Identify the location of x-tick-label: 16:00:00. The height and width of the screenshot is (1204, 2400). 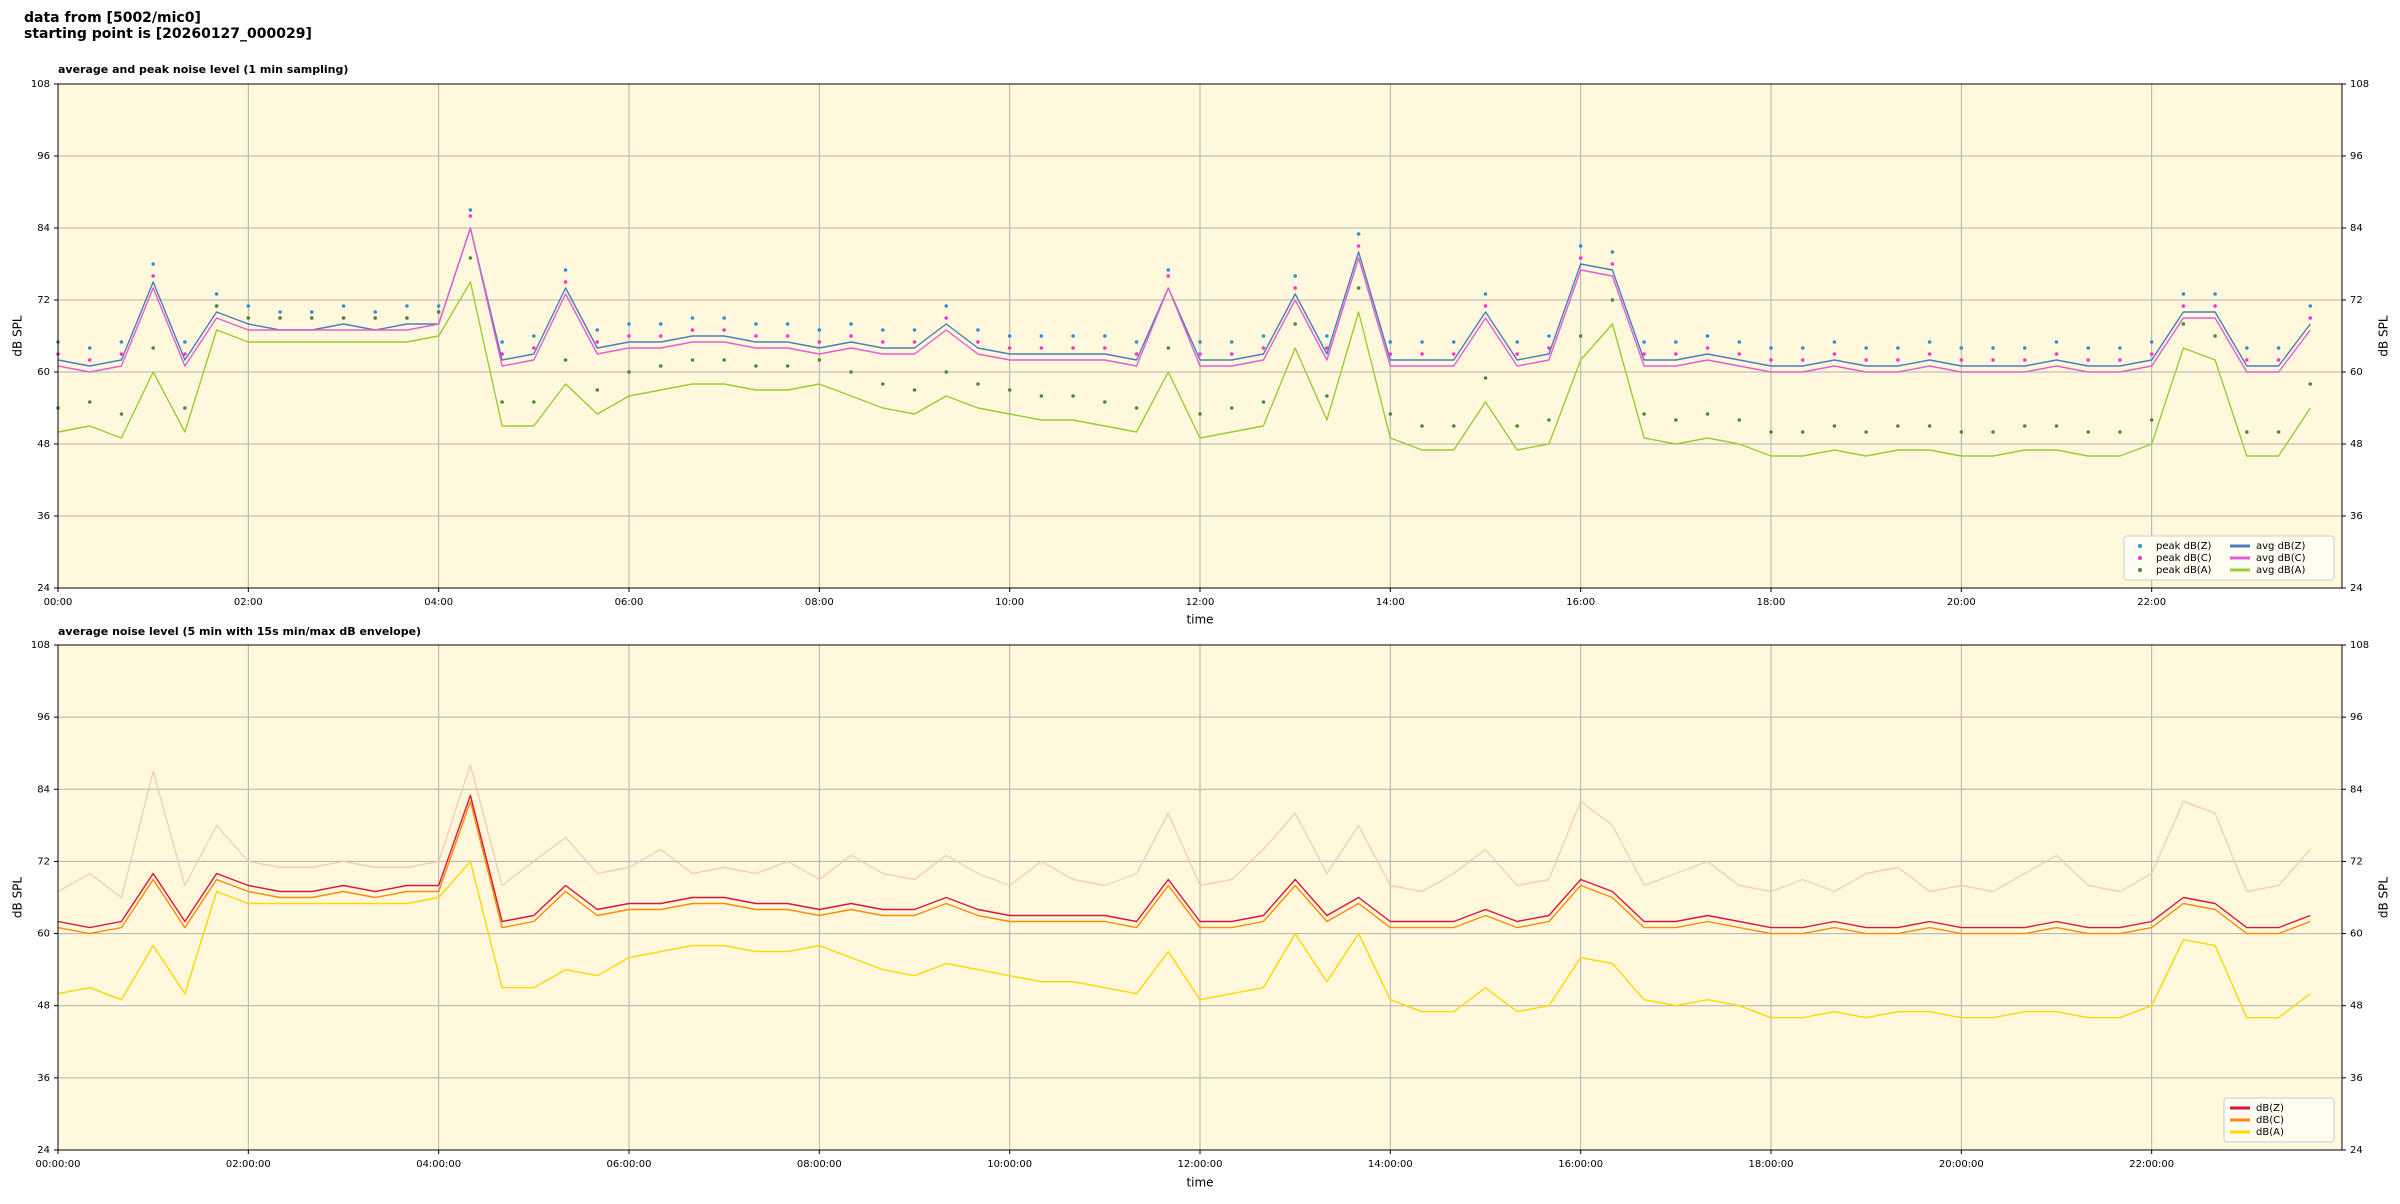
(1580, 1164).